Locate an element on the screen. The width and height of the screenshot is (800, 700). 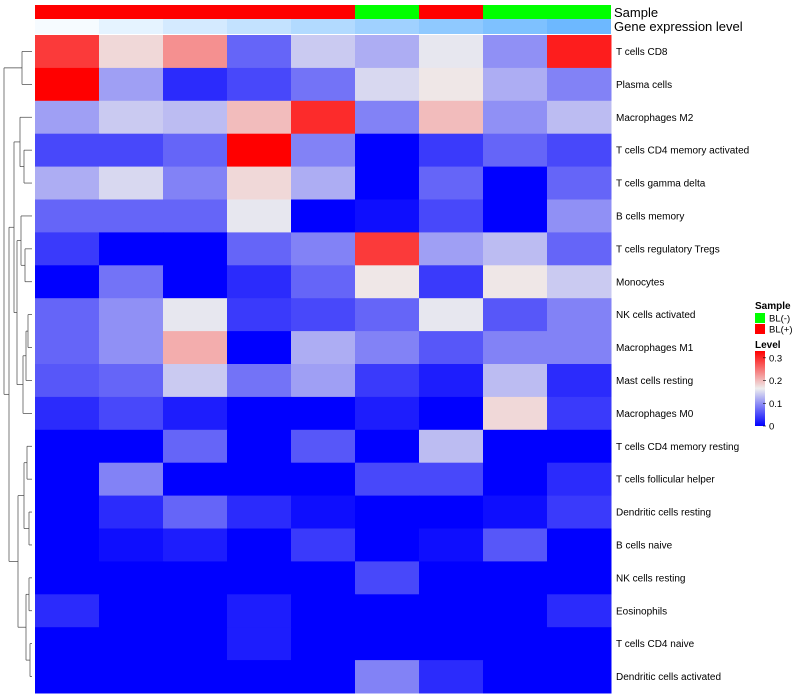
legend-level-title: Level is located at coordinates (768, 345).